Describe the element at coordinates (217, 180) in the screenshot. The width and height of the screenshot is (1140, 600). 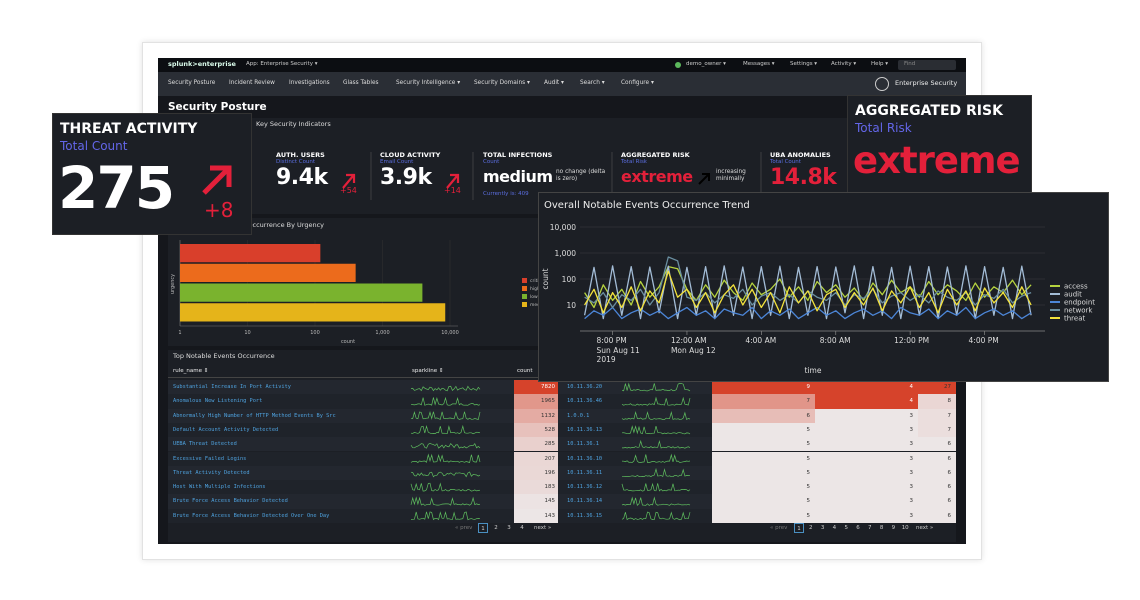
I see `trend-arrow` at that location.